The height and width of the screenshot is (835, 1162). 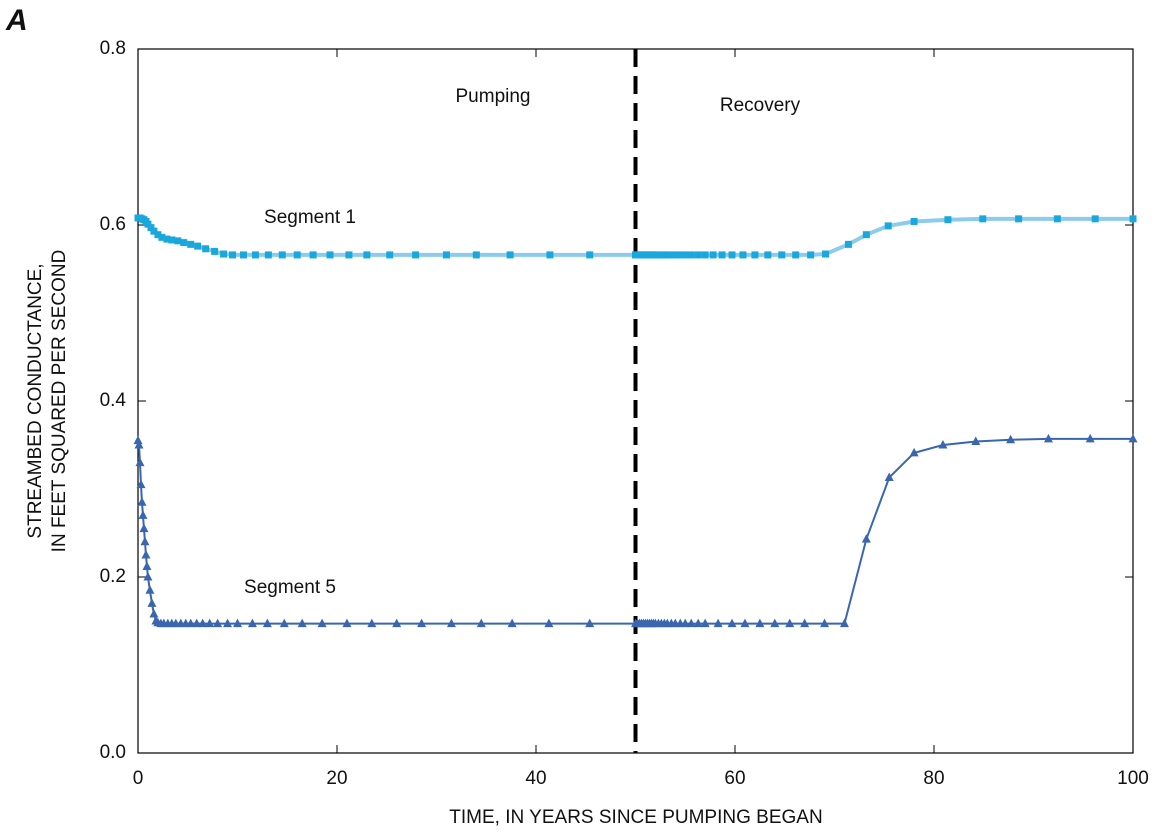 I want to click on x-tick-label: 40, so click(x=535, y=778).